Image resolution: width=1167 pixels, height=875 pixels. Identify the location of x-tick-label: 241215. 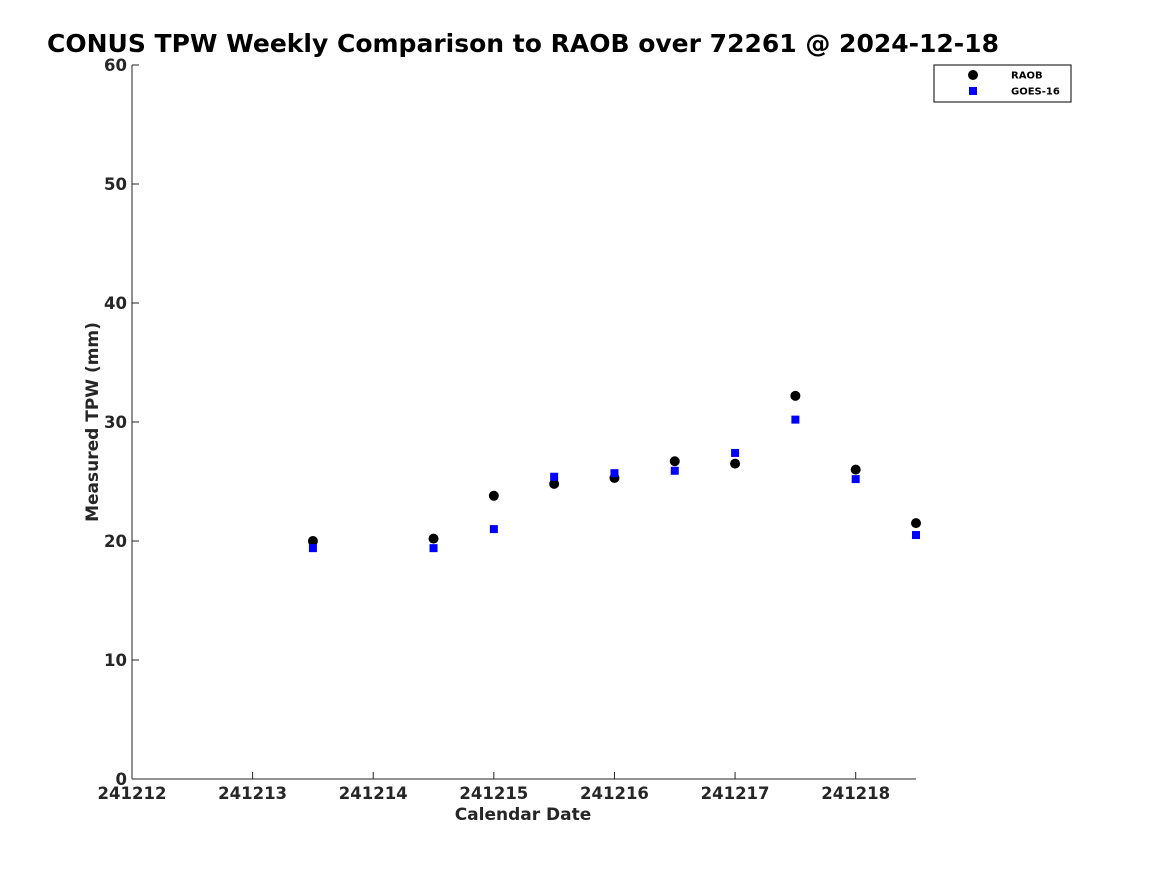
(493, 793).